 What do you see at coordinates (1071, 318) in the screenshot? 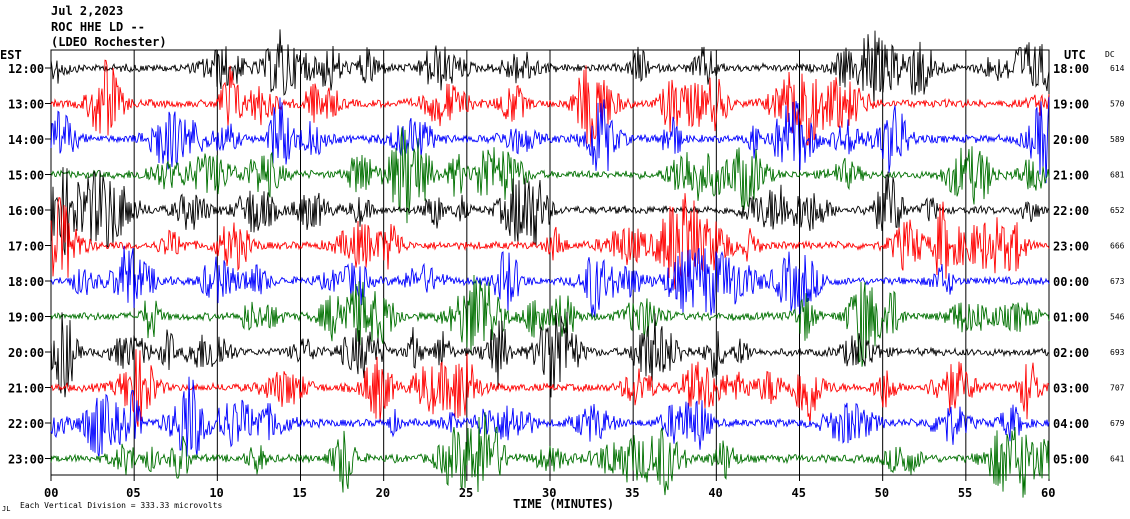
I see `utc-row-label: 01:00` at bounding box center [1071, 318].